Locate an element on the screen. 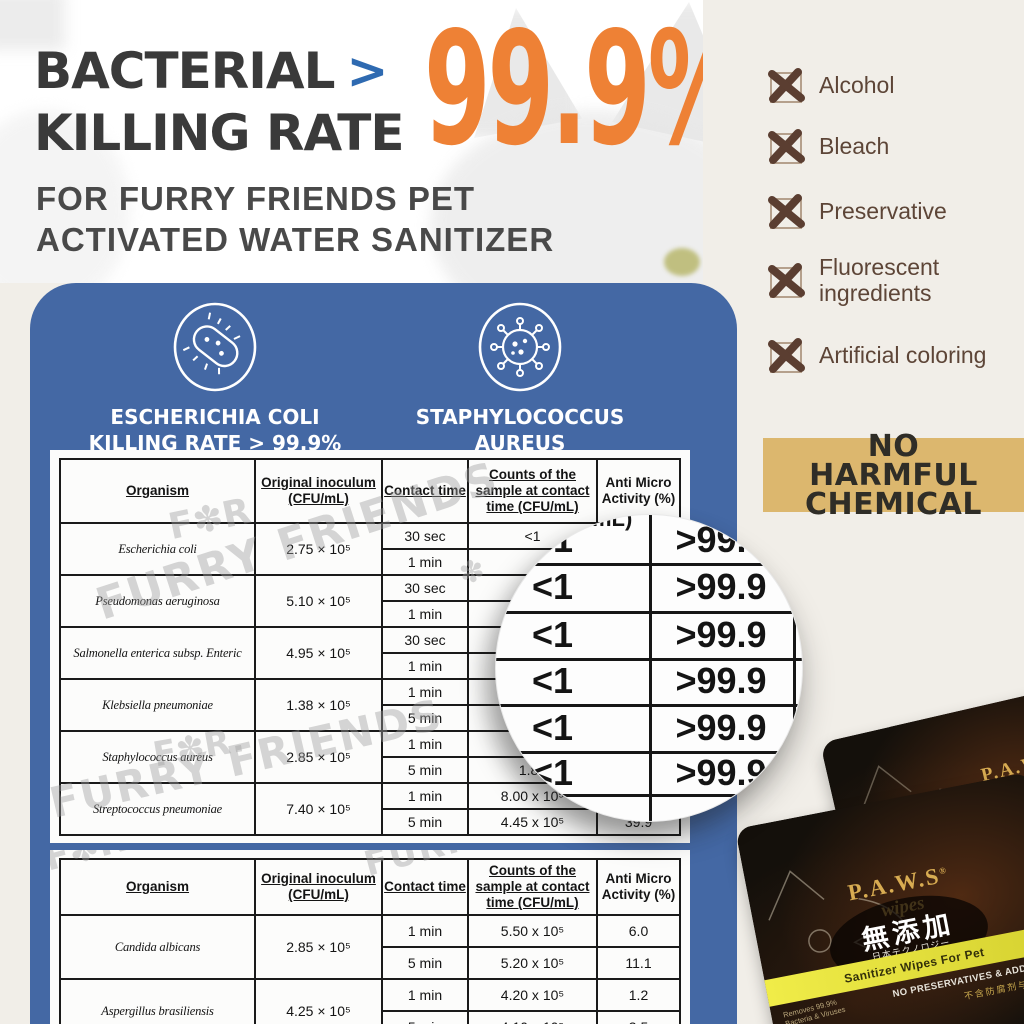 The width and height of the screenshot is (1024, 1024). checklist-item: Bleach is located at coordinates (829, 146).